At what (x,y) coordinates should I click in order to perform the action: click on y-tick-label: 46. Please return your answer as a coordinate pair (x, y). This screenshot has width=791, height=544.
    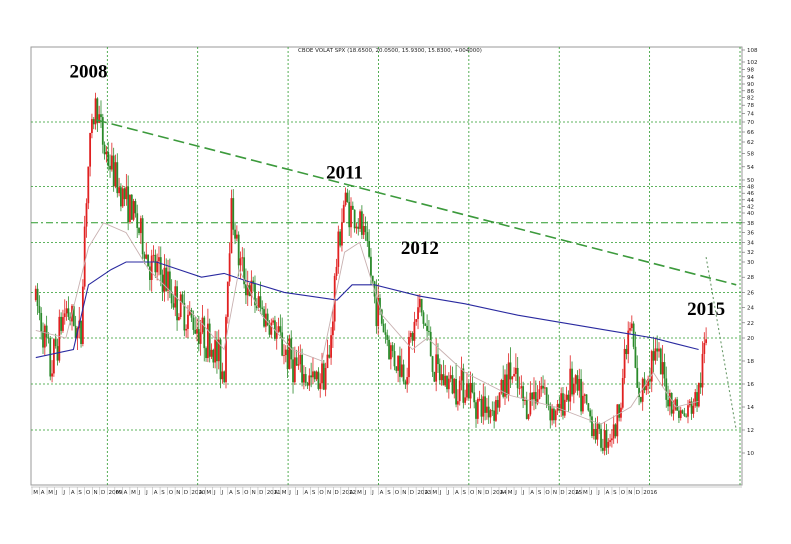
    Looking at the image, I should click on (750, 194).